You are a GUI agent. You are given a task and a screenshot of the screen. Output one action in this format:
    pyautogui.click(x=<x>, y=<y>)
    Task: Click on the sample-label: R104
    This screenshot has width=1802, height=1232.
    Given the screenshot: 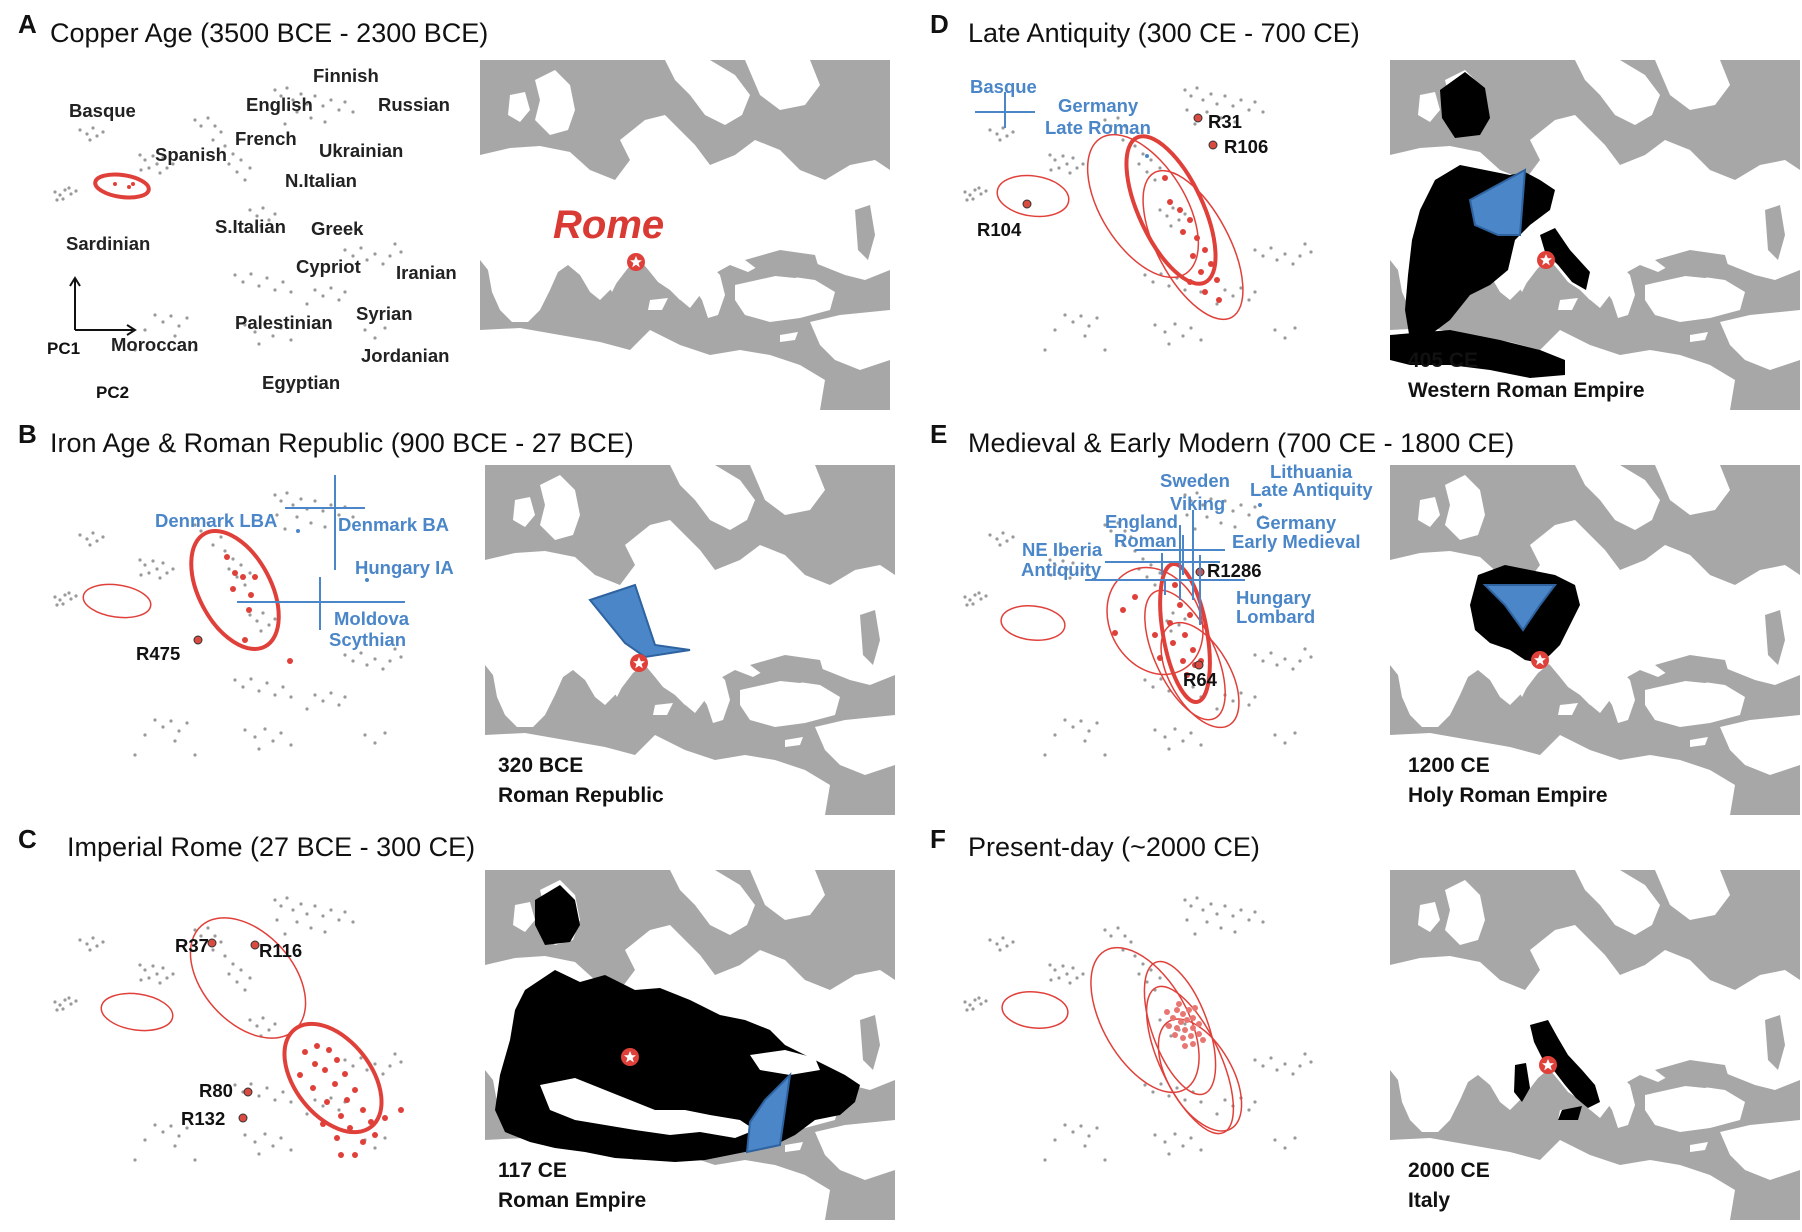 What is the action you would take?
    pyautogui.click(x=999, y=229)
    